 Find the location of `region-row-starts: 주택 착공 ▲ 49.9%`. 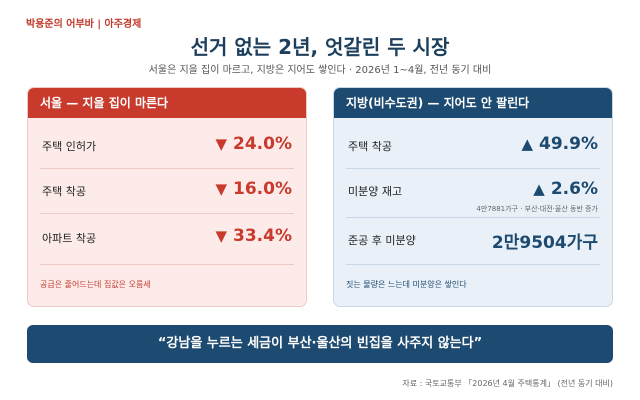

region-row-starts: 주택 착공 ▲ 49.9% is located at coordinates (473, 146).